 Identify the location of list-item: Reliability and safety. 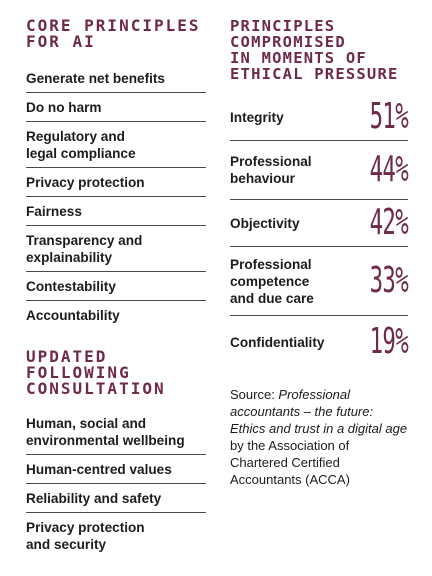
(116, 498).